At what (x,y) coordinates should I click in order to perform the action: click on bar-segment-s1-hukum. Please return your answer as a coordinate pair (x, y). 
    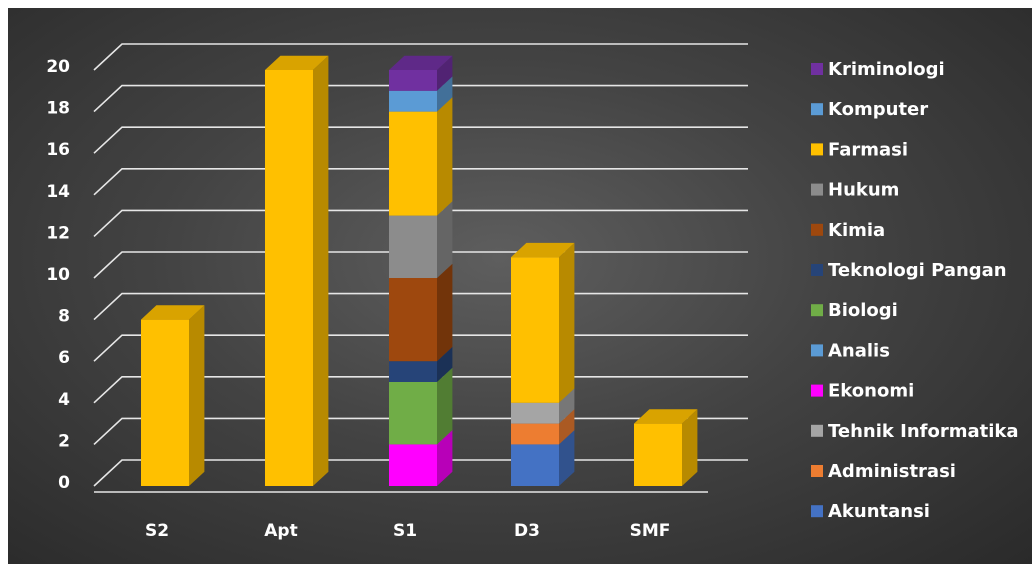
    Looking at the image, I should click on (421, 239).